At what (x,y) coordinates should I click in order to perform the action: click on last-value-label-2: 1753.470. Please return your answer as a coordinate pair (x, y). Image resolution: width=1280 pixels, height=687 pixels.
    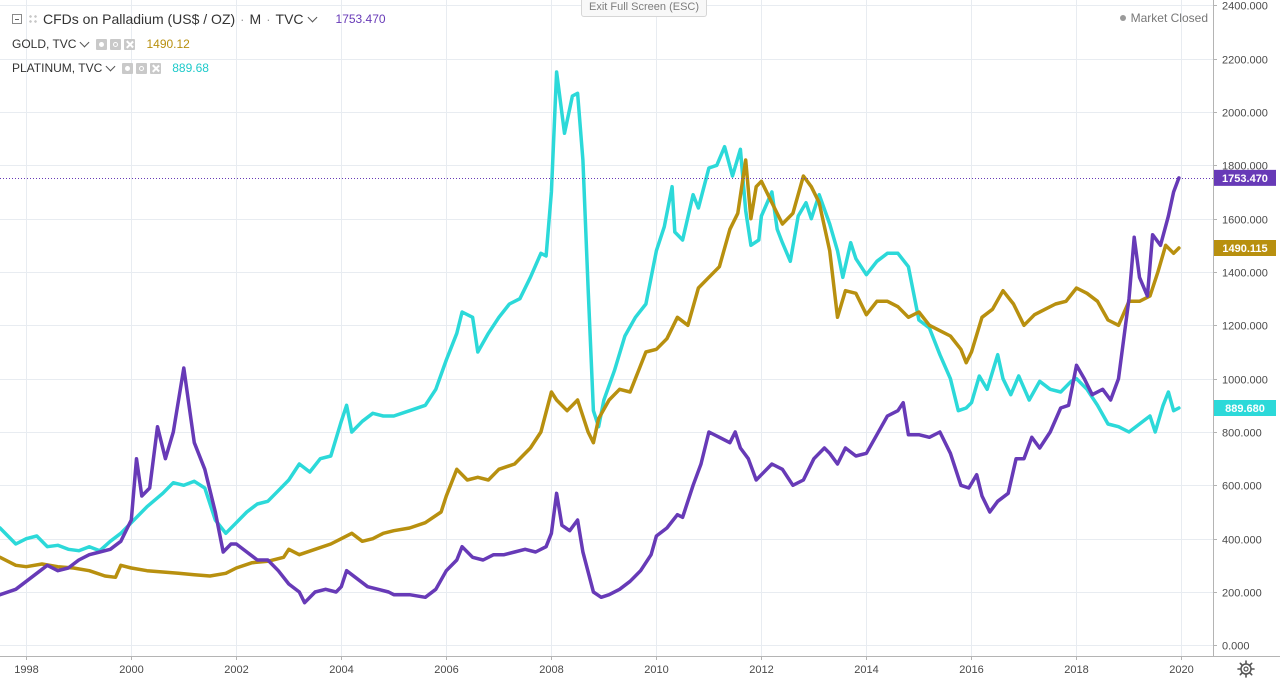
    Looking at the image, I should click on (1245, 177).